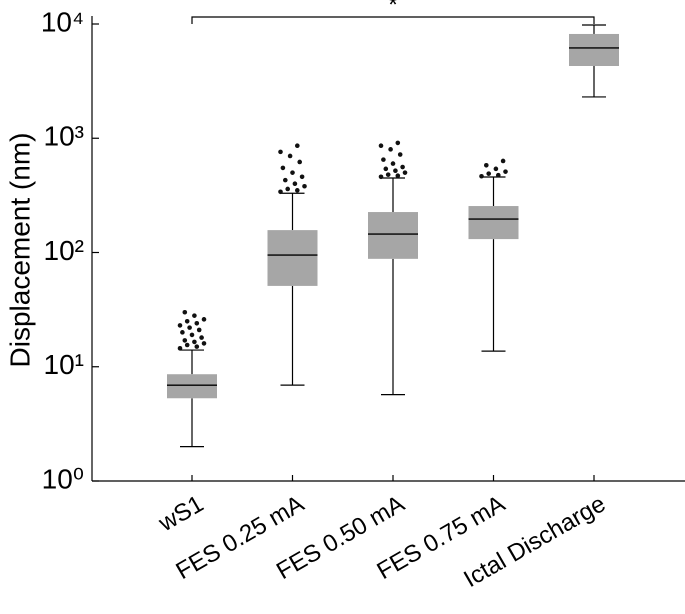 The height and width of the screenshot is (614, 685). I want to click on y-axis-label: Displacement (nm), so click(19, 250).